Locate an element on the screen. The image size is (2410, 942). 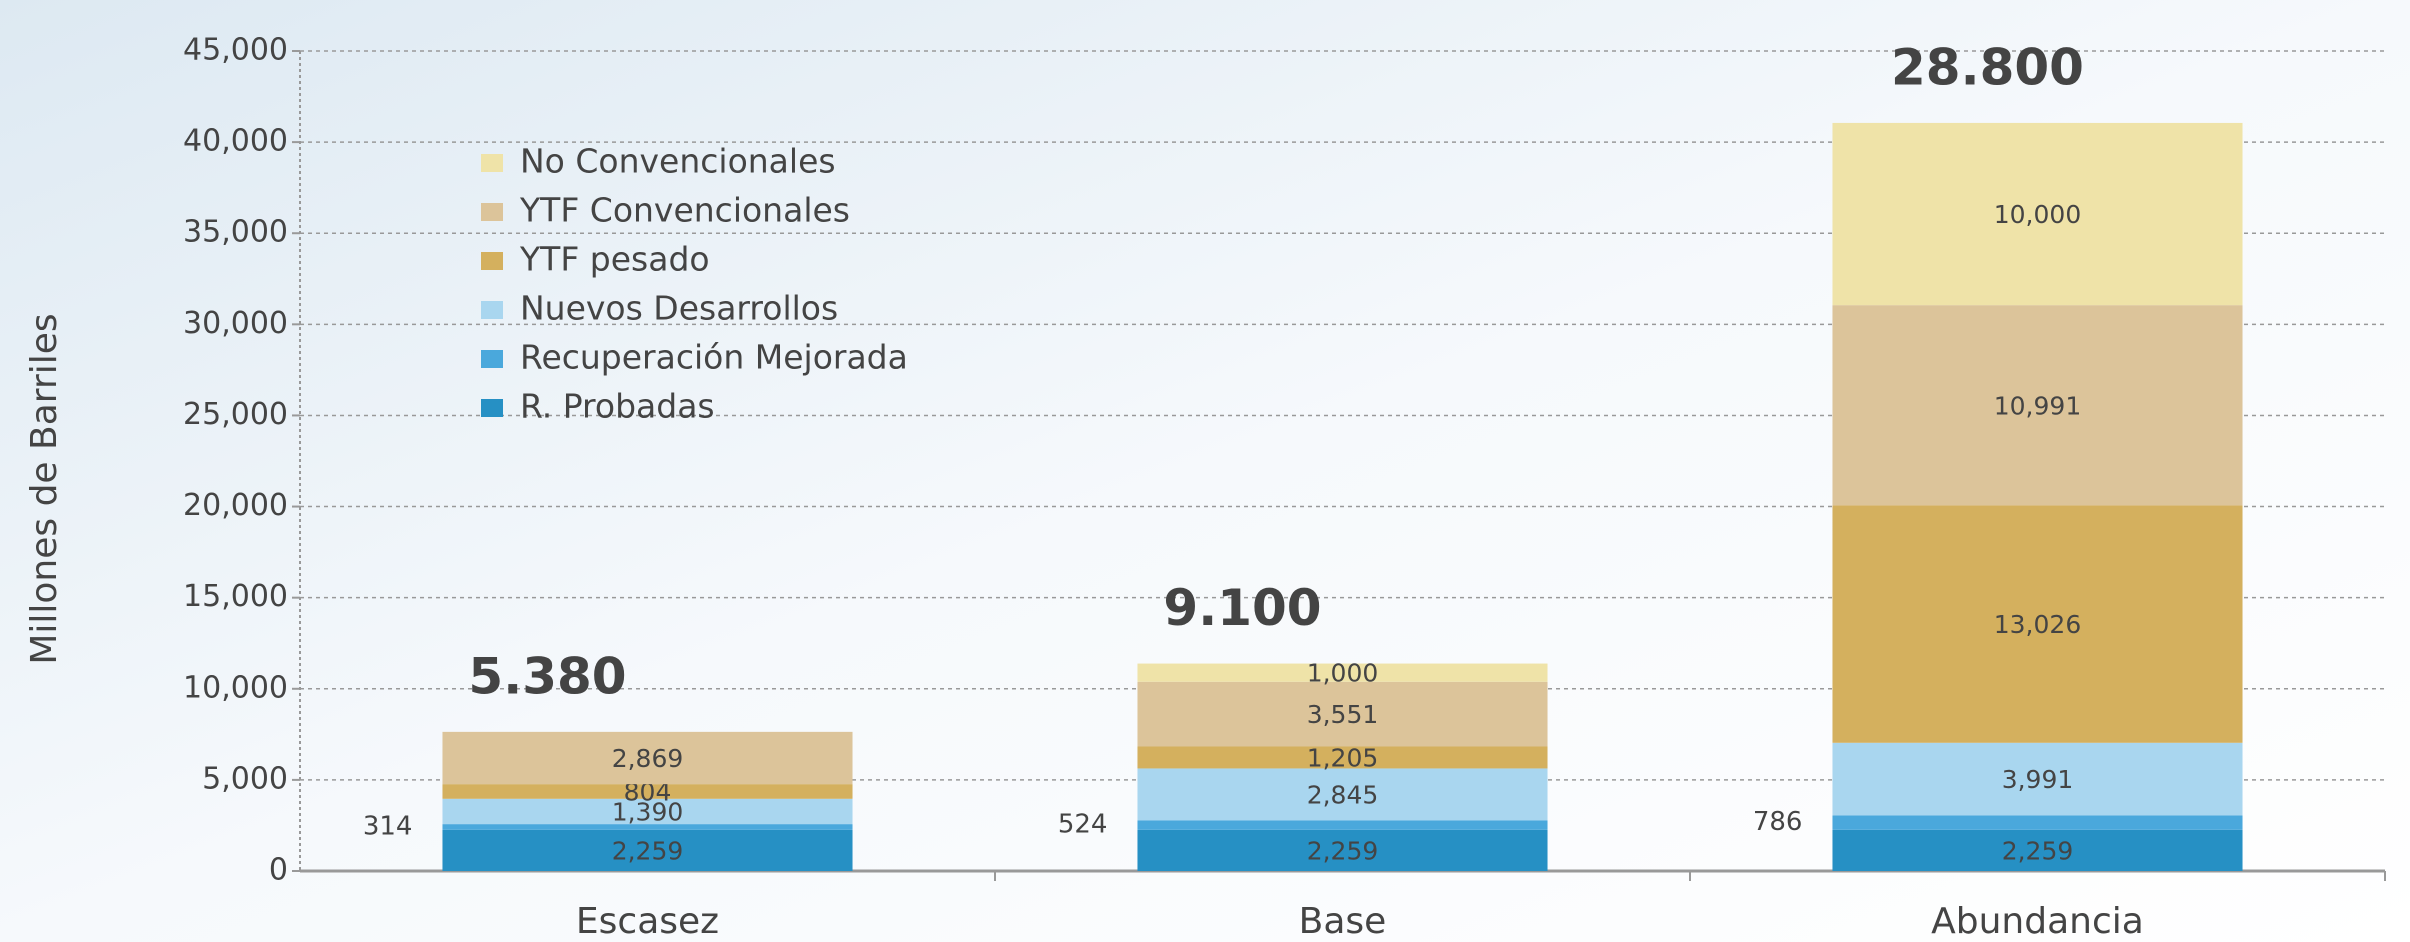
y-axis-label: Millones de Barriles is located at coordinates (44, 488).